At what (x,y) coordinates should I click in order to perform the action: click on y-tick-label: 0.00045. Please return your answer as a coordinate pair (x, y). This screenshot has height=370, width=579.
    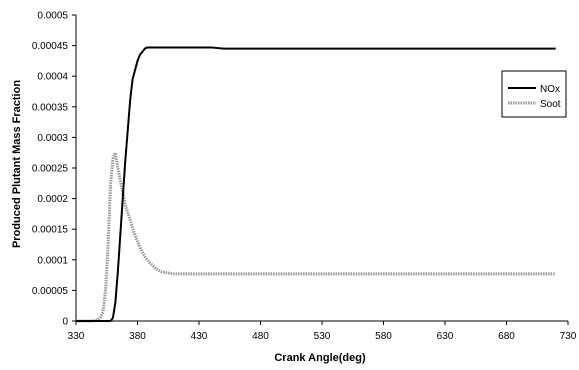
    Looking at the image, I should click on (50, 46).